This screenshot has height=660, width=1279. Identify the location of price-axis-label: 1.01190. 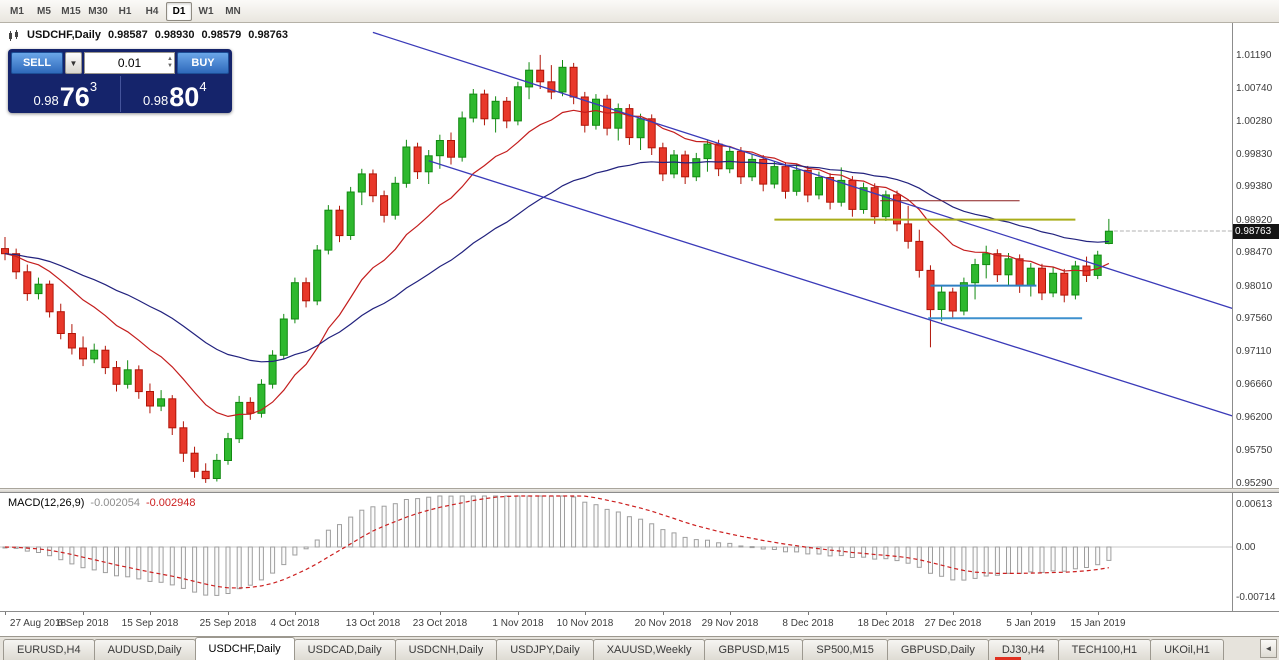
(1254, 55).